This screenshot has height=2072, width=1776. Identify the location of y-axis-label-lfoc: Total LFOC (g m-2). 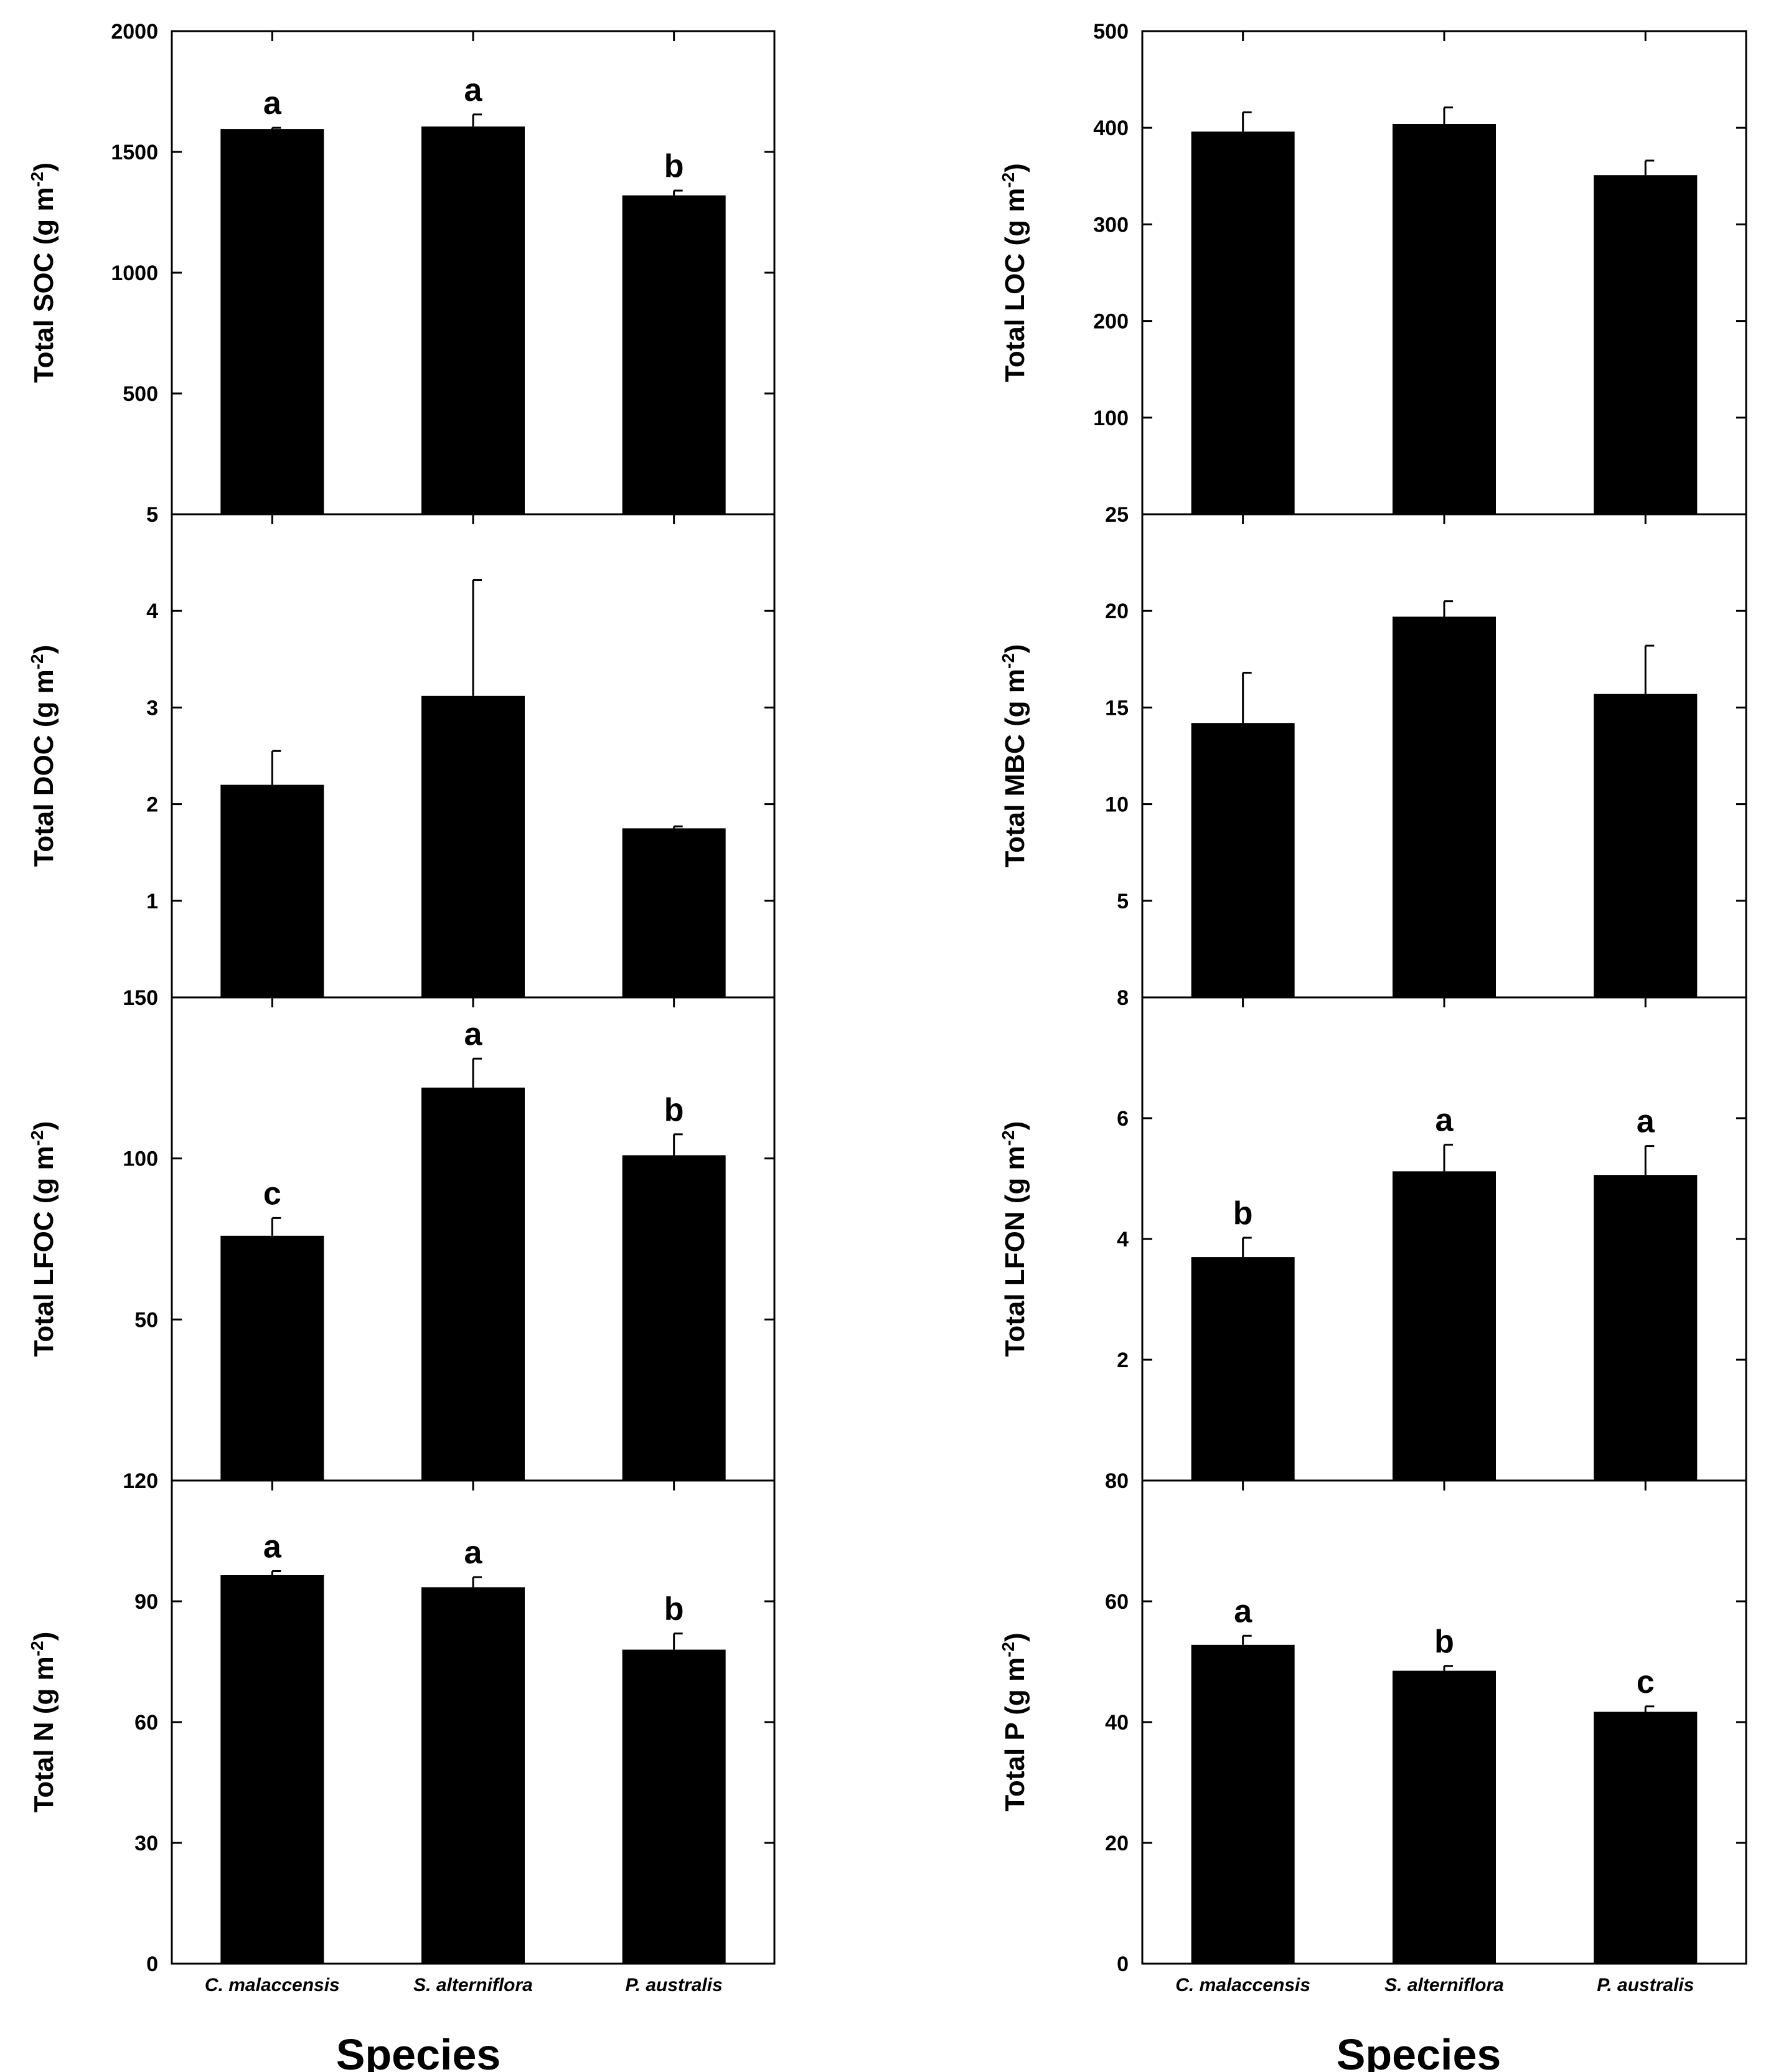
(43, 1239).